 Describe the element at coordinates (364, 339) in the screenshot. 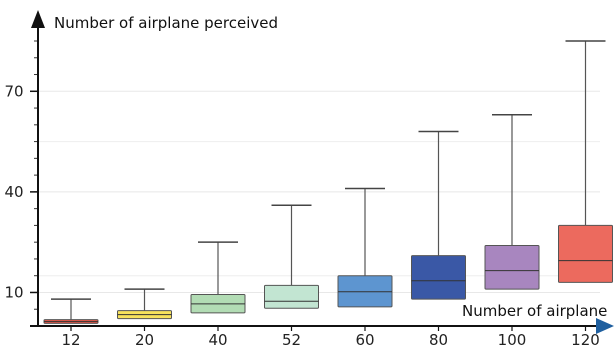

I see `x-tick-label: 60` at that location.